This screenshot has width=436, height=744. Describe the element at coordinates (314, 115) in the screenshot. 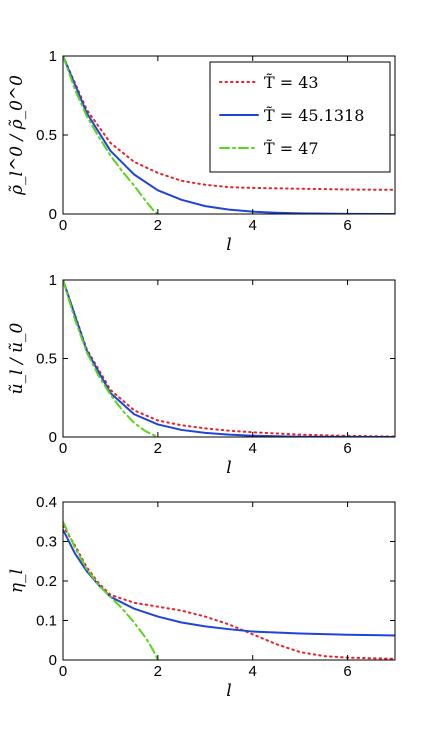

I see `legend-label-1: T̃ = 45.1318` at that location.